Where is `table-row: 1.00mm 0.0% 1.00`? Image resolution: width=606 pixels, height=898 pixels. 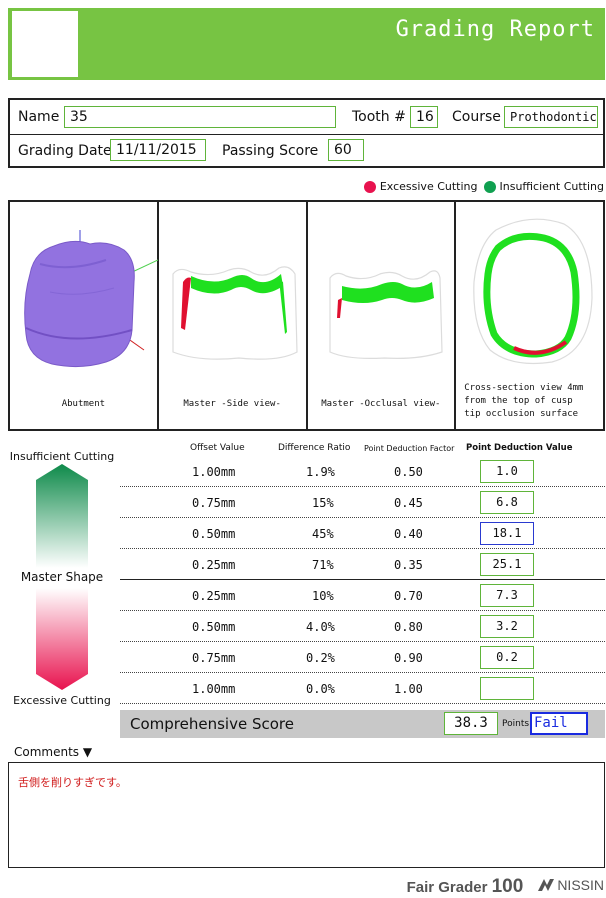
table-row: 1.00mm 0.0% 1.00 is located at coordinates (362, 688).